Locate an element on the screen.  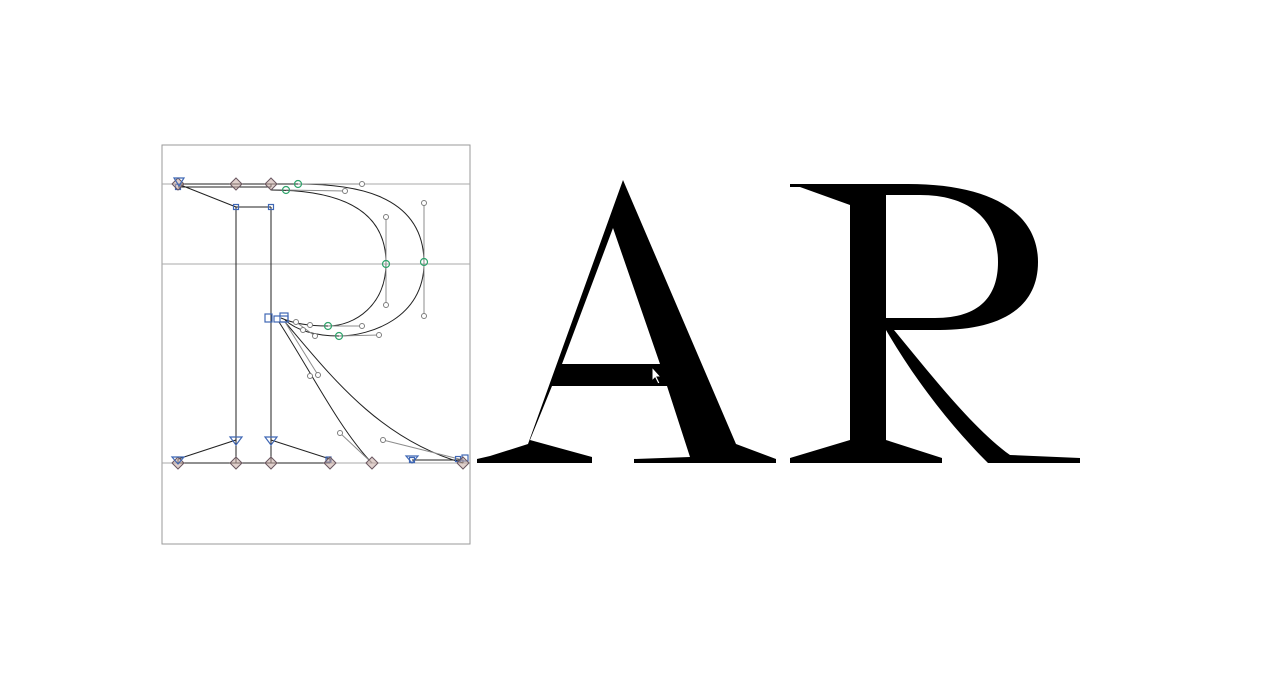
tangent-points is located at coordinates (320, 323).